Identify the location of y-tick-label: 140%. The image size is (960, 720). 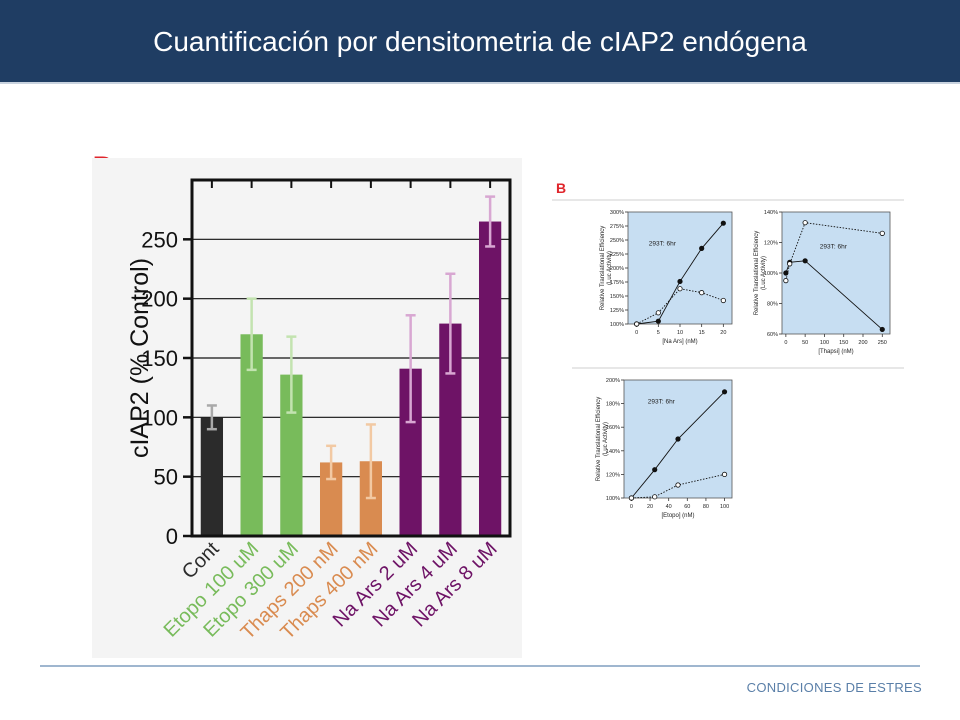
(771, 213).